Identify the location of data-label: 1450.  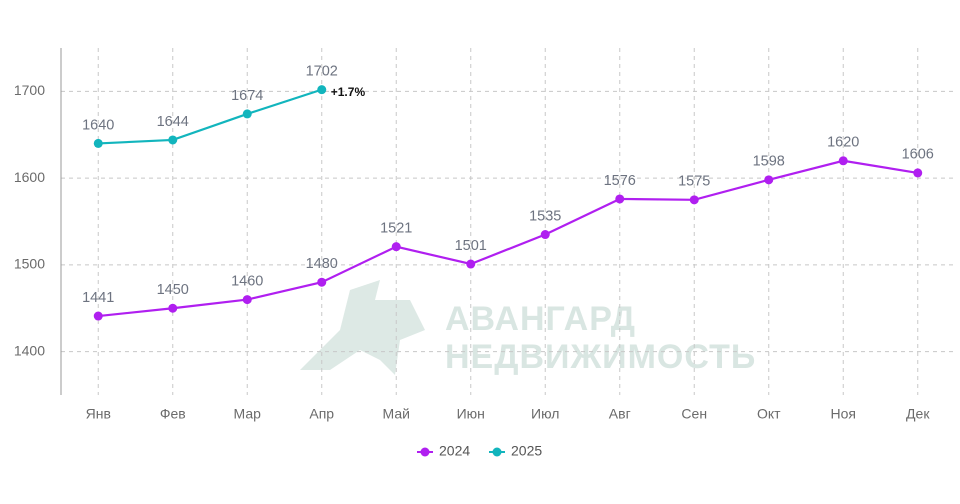
(173, 290).